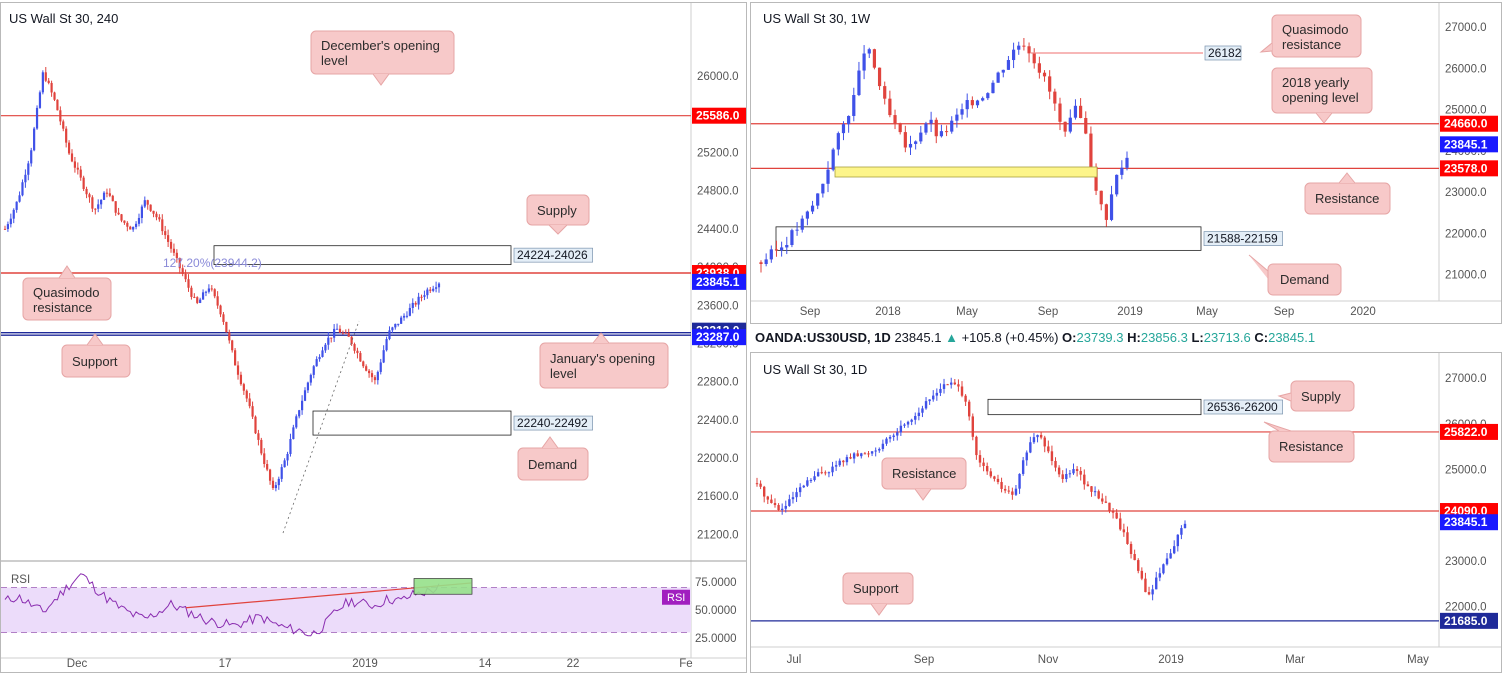 The height and width of the screenshot is (677, 1502). I want to click on x-tick-label: Sep, so click(1284, 312).